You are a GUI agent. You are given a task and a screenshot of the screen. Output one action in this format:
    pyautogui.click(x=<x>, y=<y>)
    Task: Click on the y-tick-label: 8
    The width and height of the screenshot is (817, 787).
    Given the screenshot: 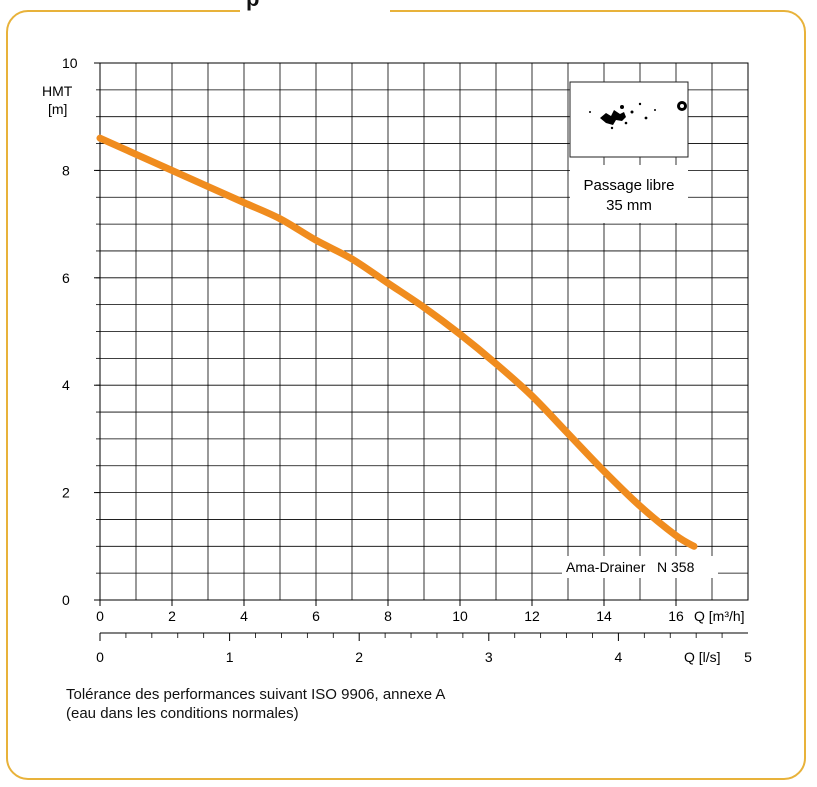 What is the action you would take?
    pyautogui.click(x=66, y=170)
    